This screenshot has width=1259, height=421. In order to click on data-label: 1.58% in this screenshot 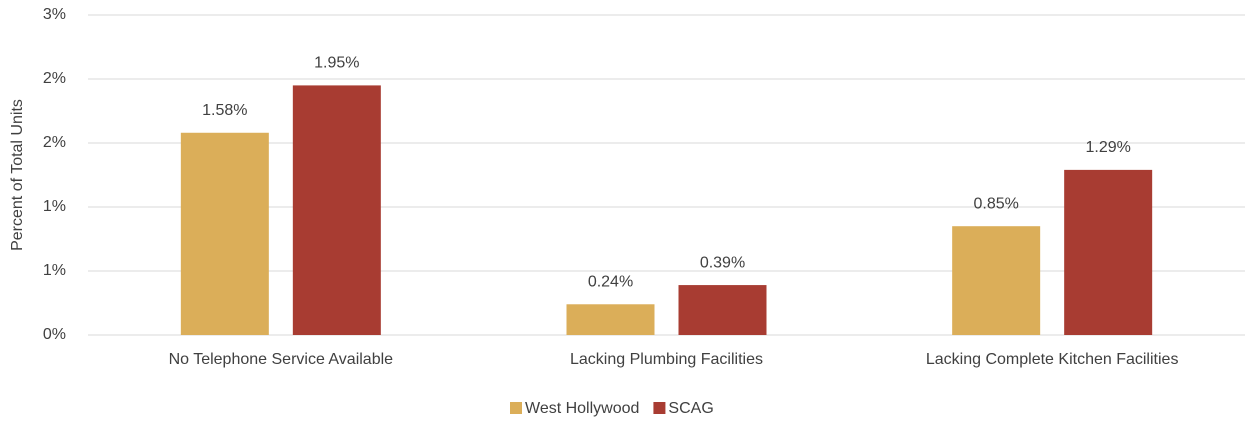, I will do `click(224, 110)`.